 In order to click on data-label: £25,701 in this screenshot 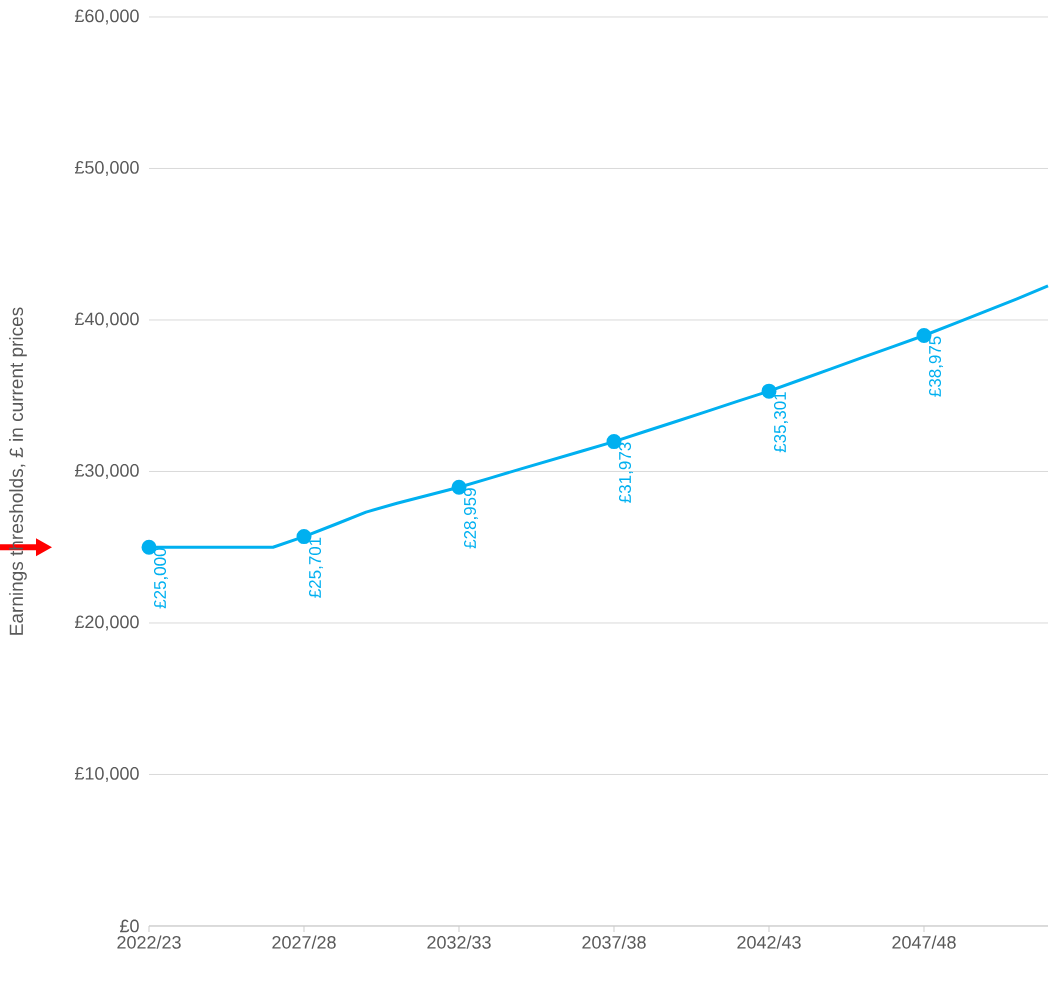, I will do `click(316, 567)`.